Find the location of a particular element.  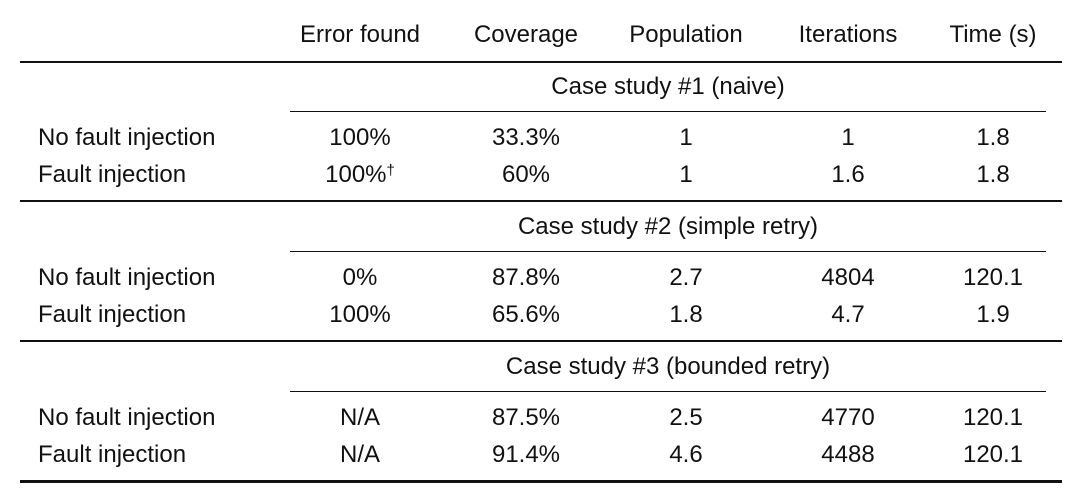

cell-value: 87.8% is located at coordinates (526, 277).